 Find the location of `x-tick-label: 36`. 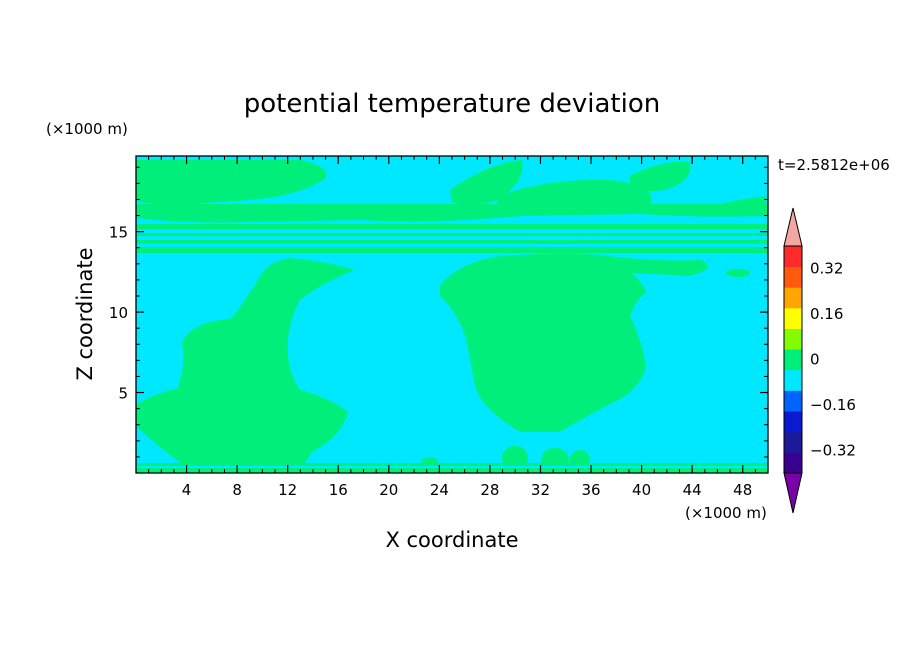

x-tick-label: 36 is located at coordinates (590, 490).